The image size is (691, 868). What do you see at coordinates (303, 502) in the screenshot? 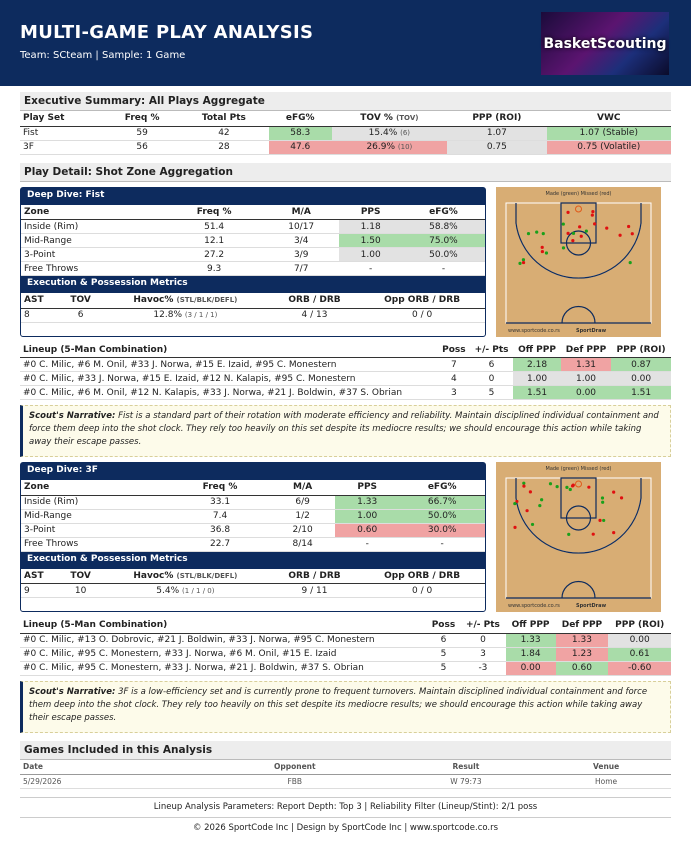
I see `cell: 6/9` at bounding box center [303, 502].